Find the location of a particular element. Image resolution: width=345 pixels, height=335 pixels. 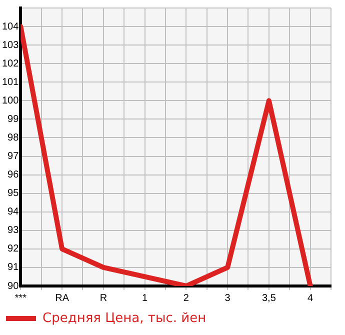

y-tick-label: 96 is located at coordinates (14, 175).